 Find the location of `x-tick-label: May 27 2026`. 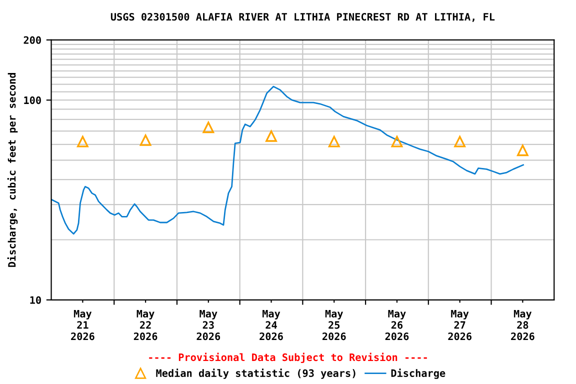

x-tick-label: May 27 2026 is located at coordinates (460, 325).